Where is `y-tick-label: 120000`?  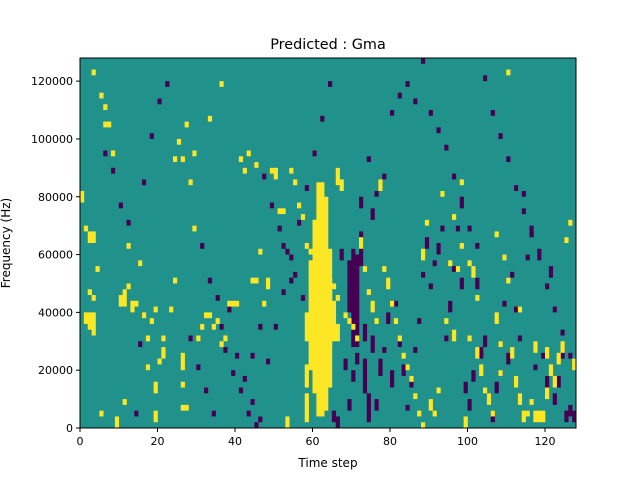
y-tick-label: 120000 is located at coordinates (52, 81).